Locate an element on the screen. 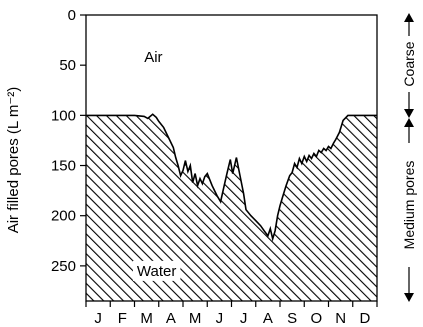 Image resolution: width=423 pixels, height=327 pixels. y-axis-ticks: 0 50 100 150 200 250 is located at coordinates (68, 141).